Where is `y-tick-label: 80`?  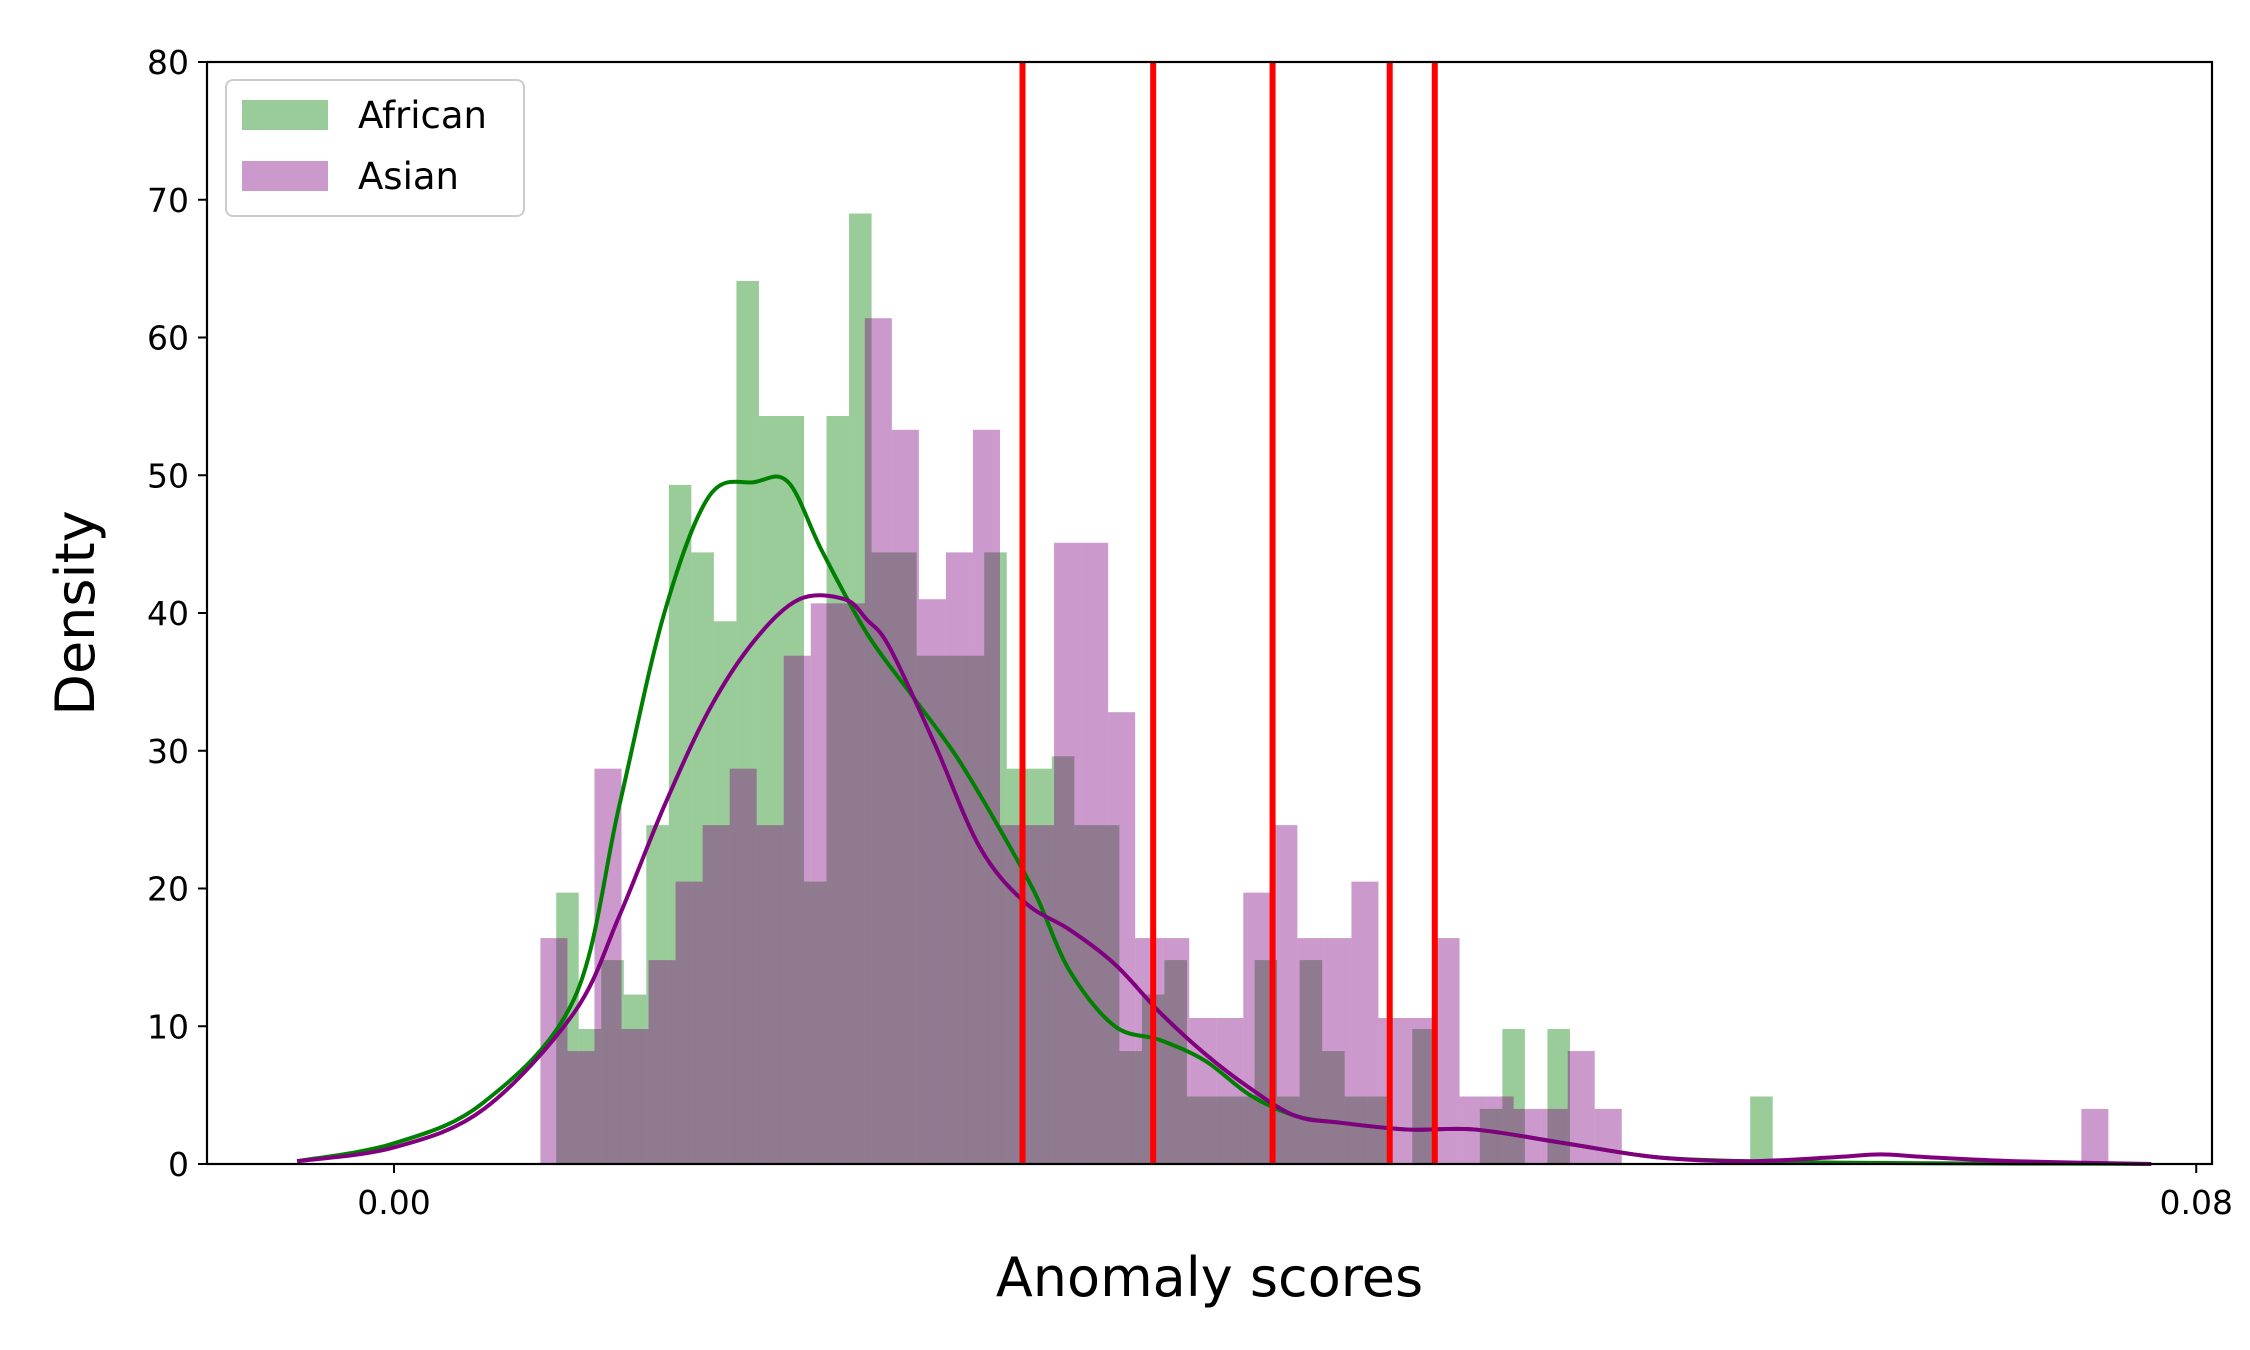 y-tick-label: 80 is located at coordinates (168, 62).